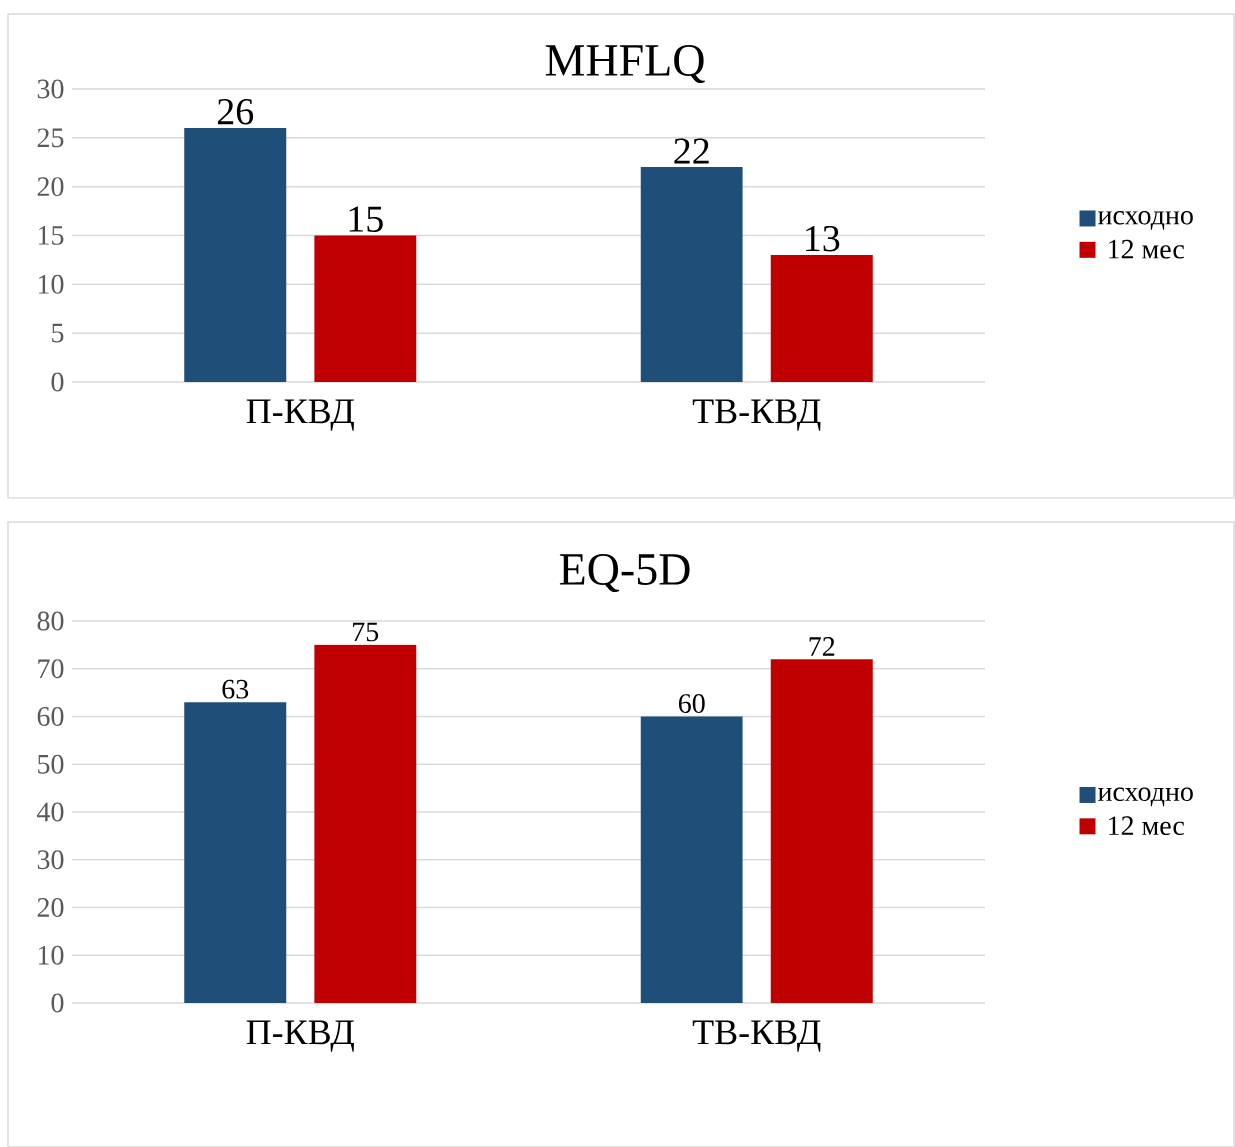 This screenshot has width=1235, height=1147. I want to click on y-tick-label: 40, so click(50, 812).